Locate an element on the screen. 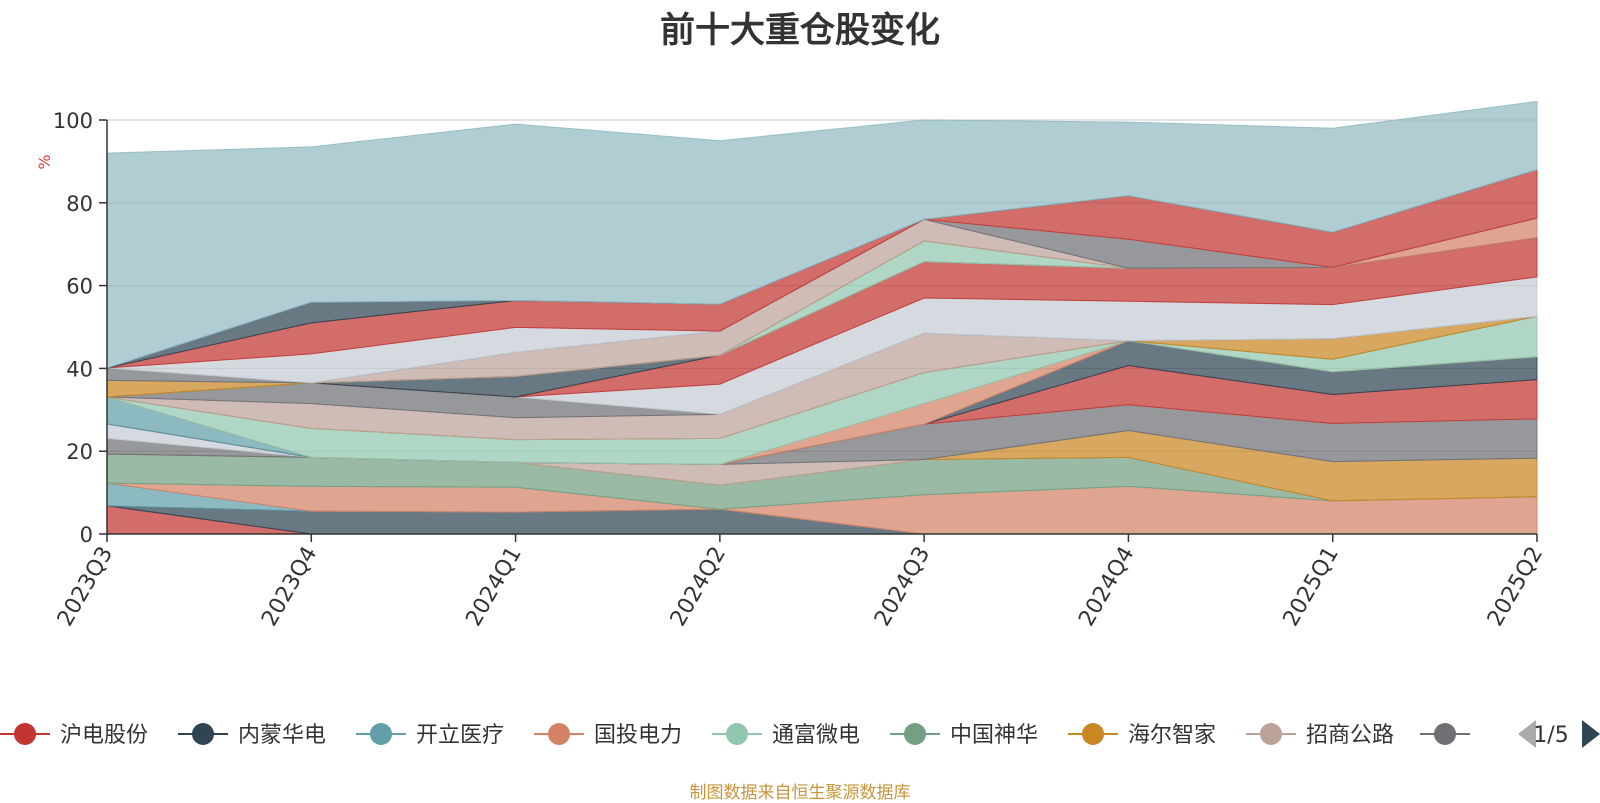 This screenshot has width=1600, height=803. legend-item: 中国神华 is located at coordinates (964, 735).